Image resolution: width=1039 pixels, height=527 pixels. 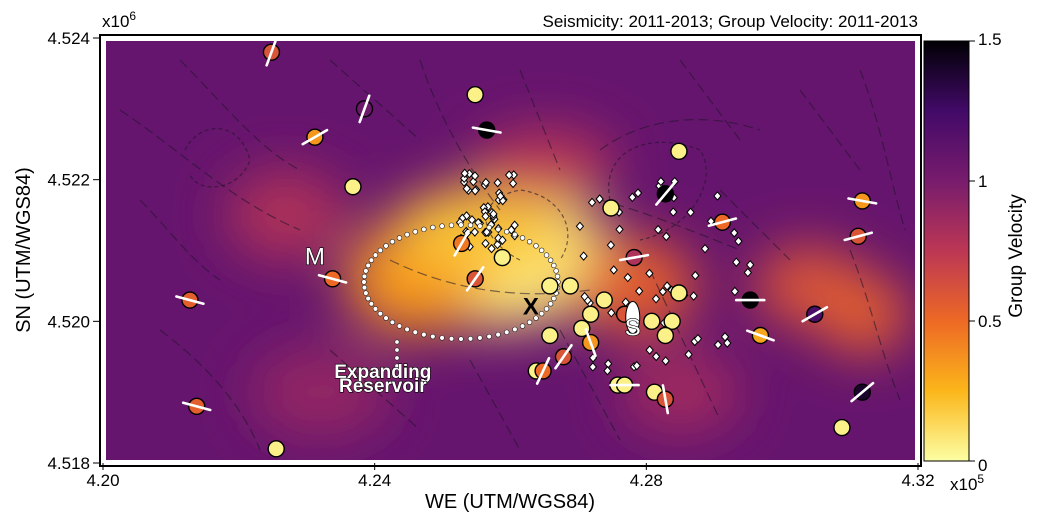 What do you see at coordinates (73, 251) in the screenshot?
I see `y-axis: 4.524 4.522 4.520 4.518` at bounding box center [73, 251].